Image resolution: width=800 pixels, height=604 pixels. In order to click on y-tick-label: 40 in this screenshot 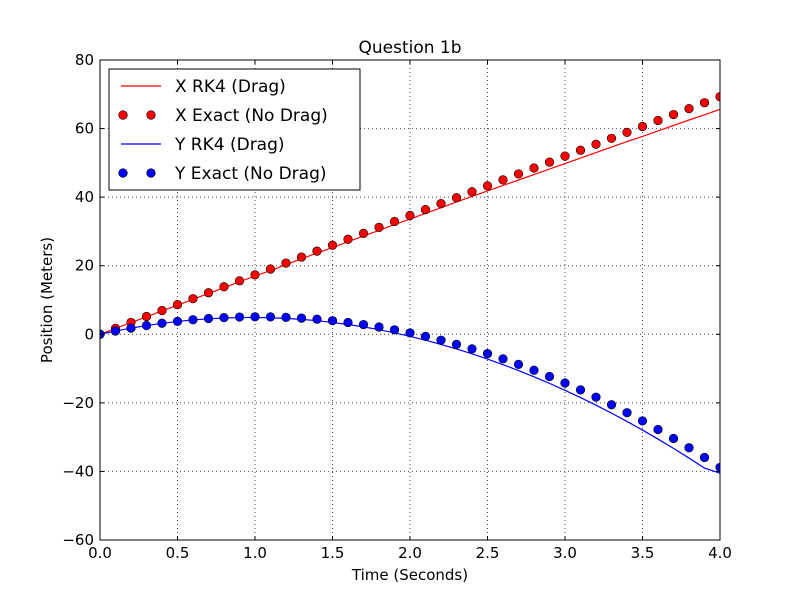, I will do `click(84, 197)`.